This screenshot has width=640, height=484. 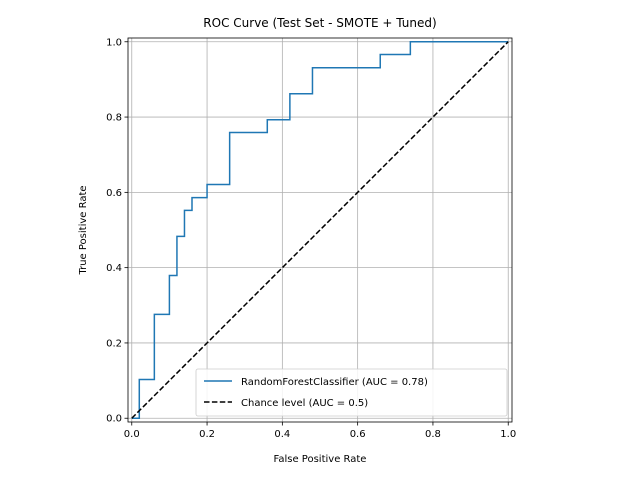 I want to click on x-tick-label: 0.6, so click(x=358, y=434).